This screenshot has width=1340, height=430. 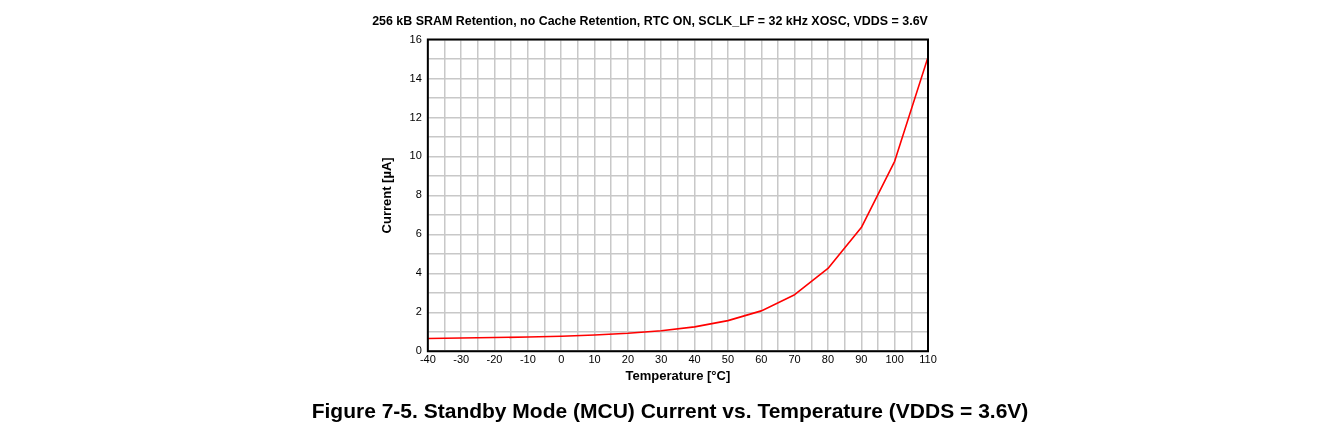 I want to click on x-tick-label: 20, so click(x=628, y=358).